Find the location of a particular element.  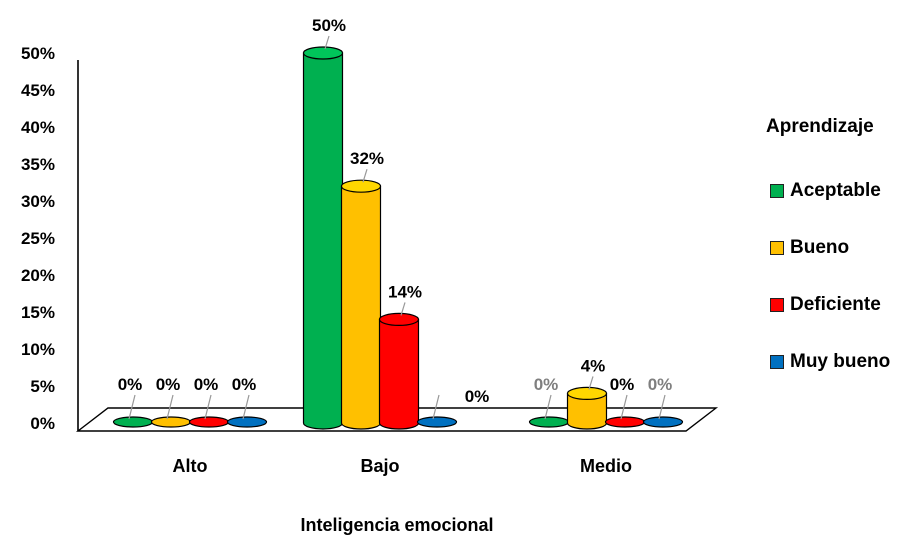

x-category-label: Medio is located at coordinates (606, 466).